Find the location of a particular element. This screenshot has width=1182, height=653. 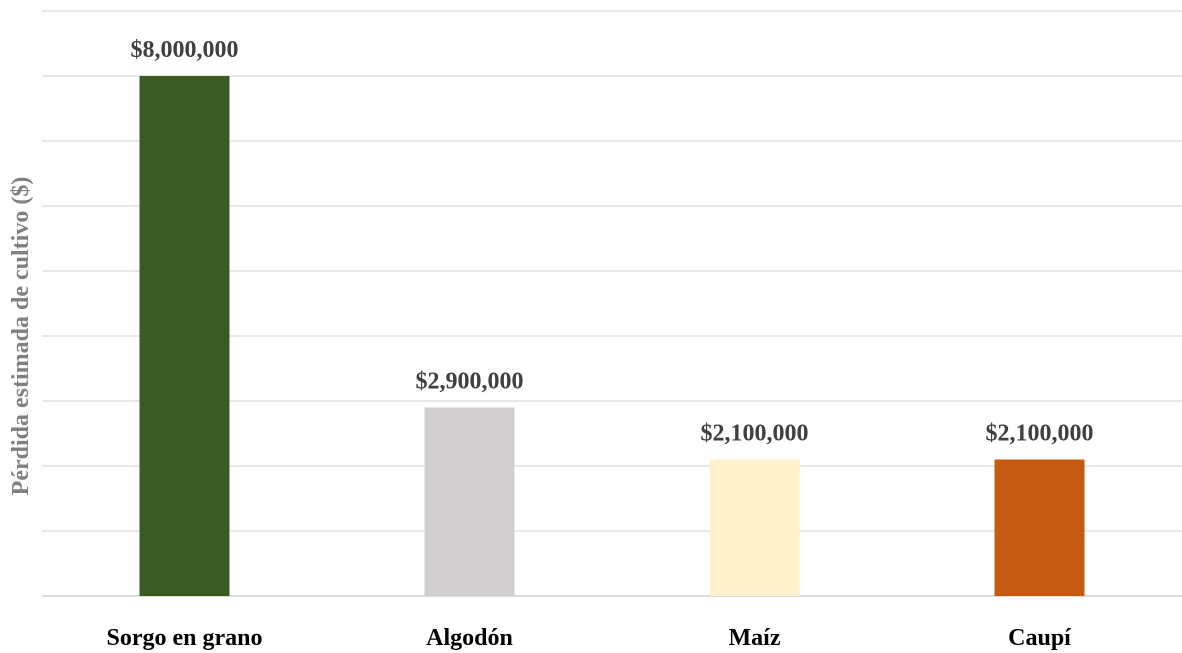

bar-maíz is located at coordinates (754, 527).